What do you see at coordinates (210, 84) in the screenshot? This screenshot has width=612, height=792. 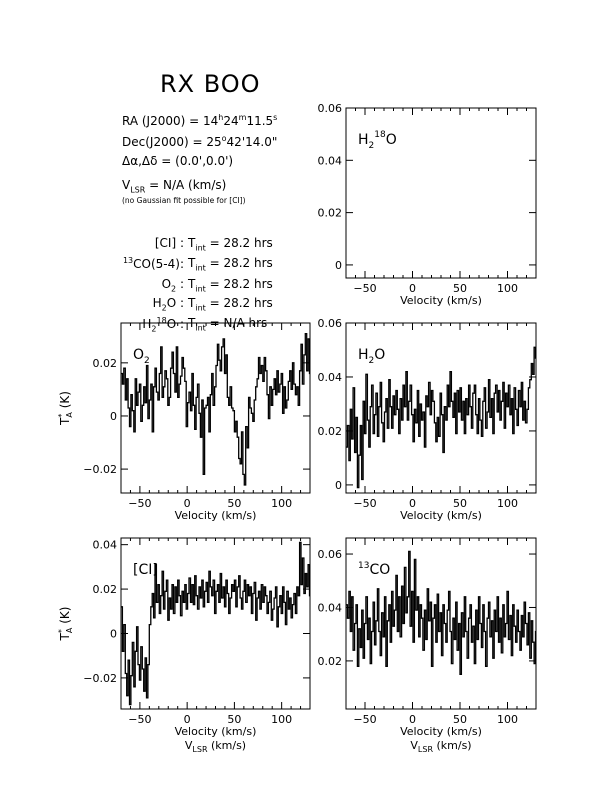 I see `page-title: RX BOO` at bounding box center [210, 84].